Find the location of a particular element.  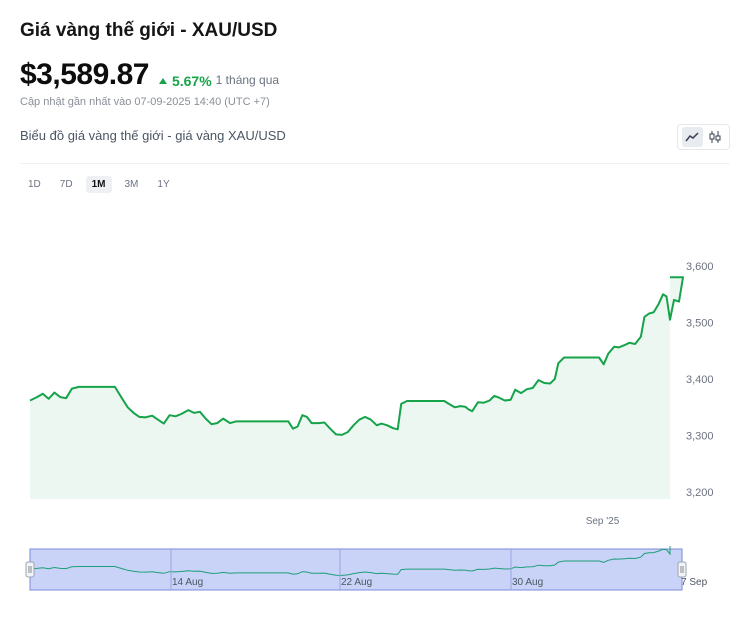

x-tick-label: Sep '25 is located at coordinates (603, 521).